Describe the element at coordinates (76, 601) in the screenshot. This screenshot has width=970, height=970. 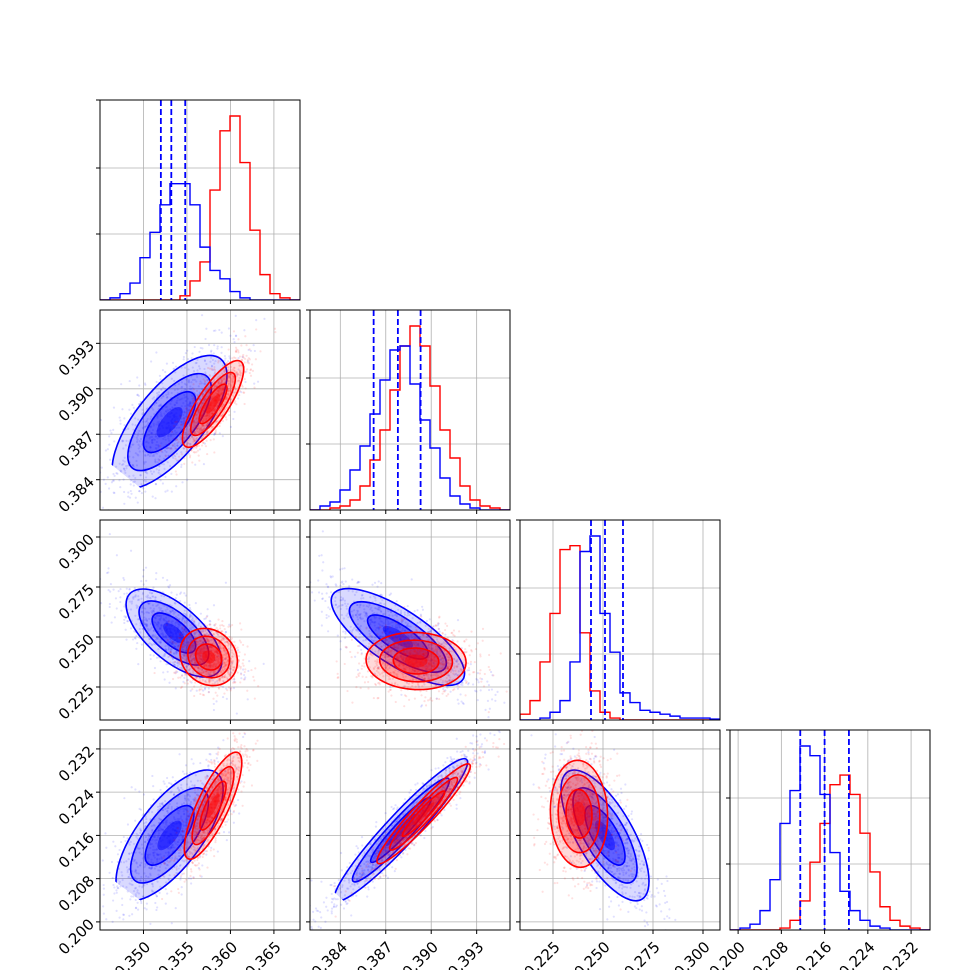
I see `y-tick-label: 0.275` at that location.